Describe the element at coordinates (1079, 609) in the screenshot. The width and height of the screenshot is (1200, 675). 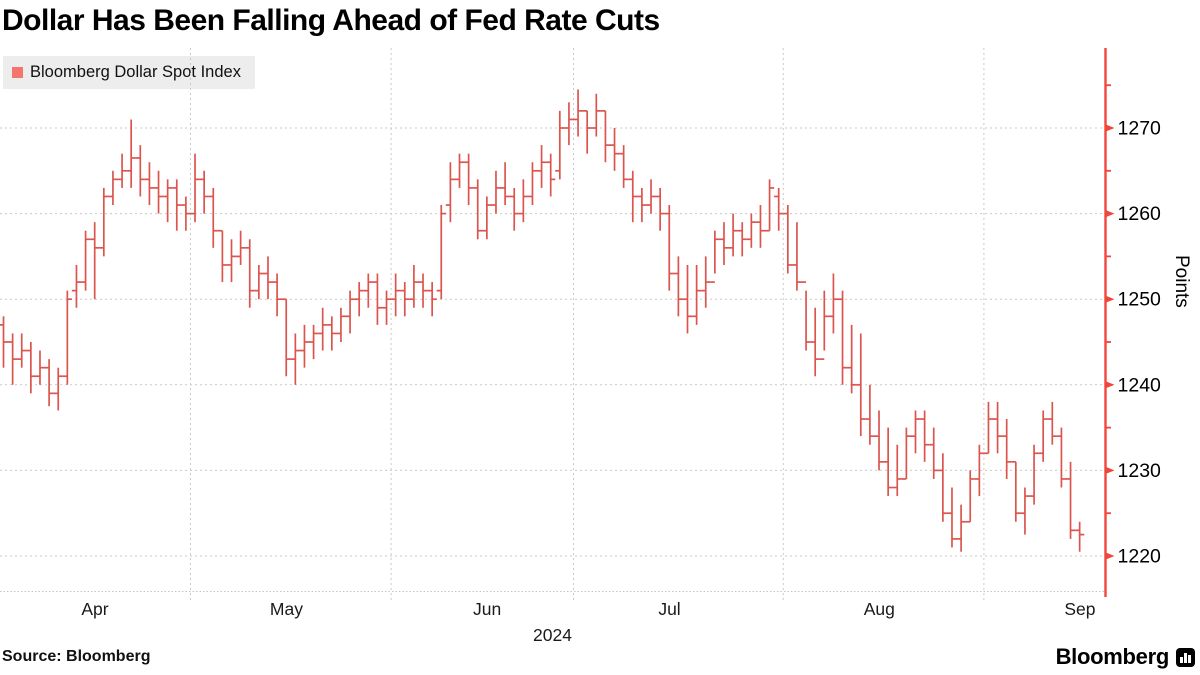
I see `x-tick-label: Sep` at that location.